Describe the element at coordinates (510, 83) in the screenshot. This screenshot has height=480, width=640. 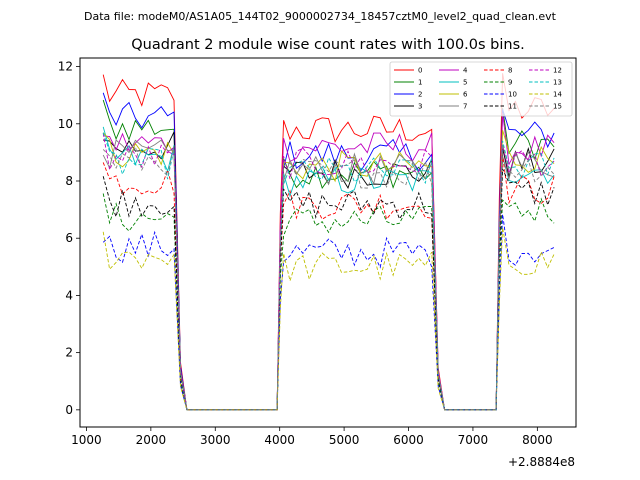
I see `legend-label-9: 9` at that location.